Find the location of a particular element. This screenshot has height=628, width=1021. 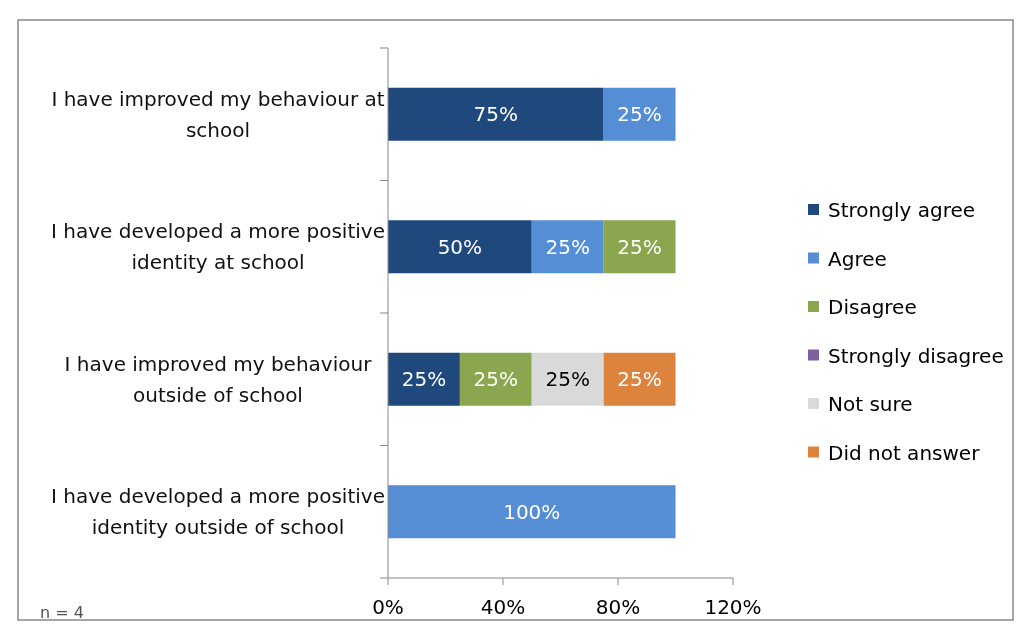

x-tick-label: 120% is located at coordinates (733, 607).